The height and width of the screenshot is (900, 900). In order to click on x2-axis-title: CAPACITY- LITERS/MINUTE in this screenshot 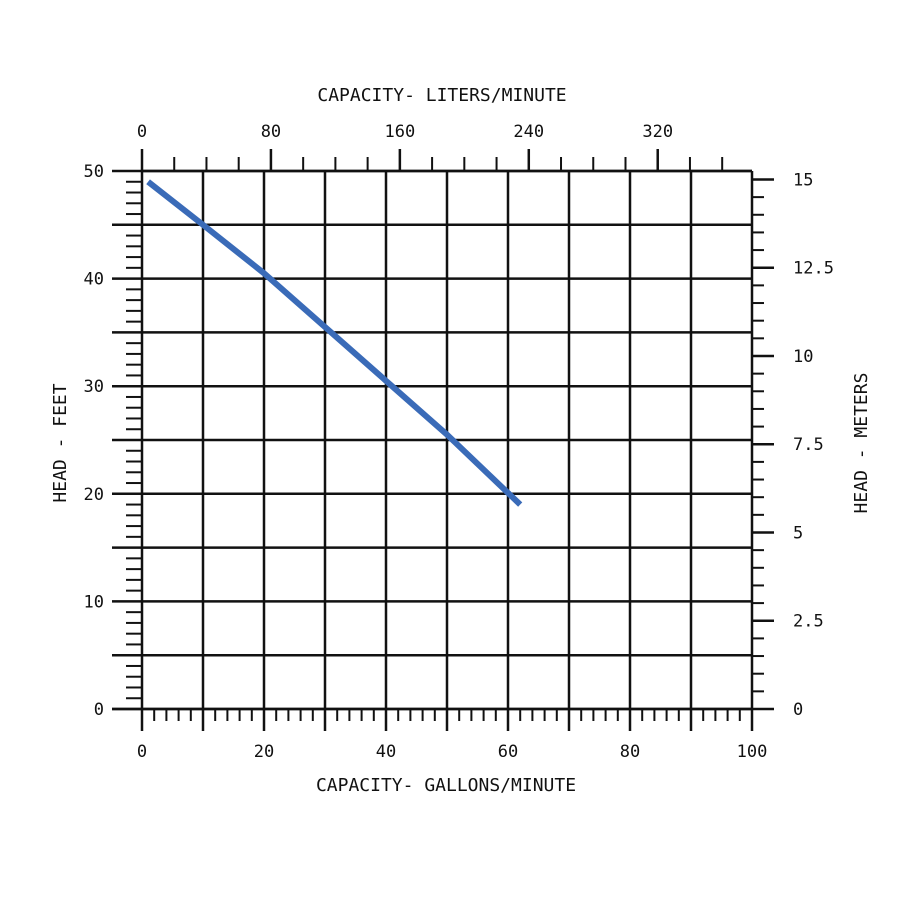, I will do `click(441, 95)`.